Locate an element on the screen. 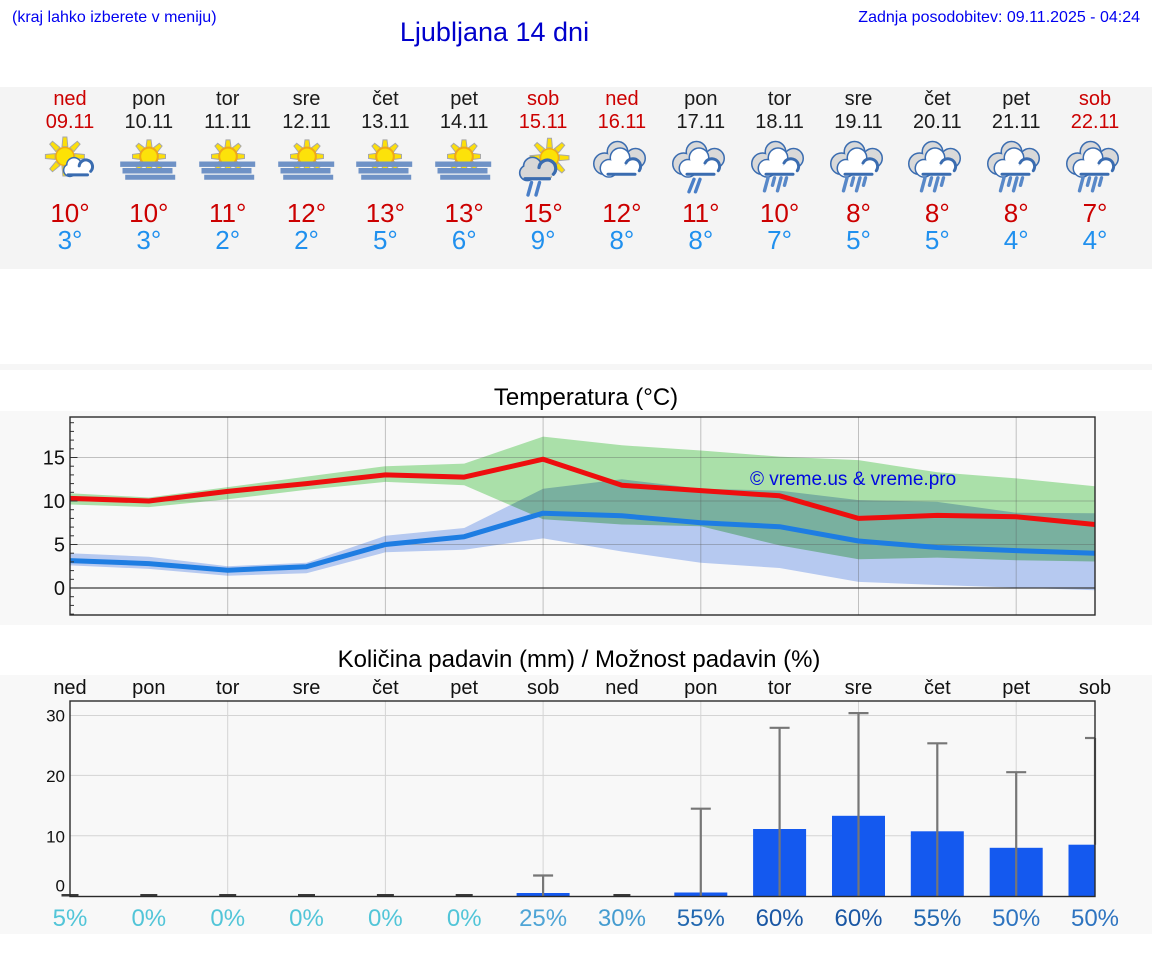 Image resolution: width=1152 pixels, height=975 pixels. svg-text: 30% is located at coordinates (622, 918).